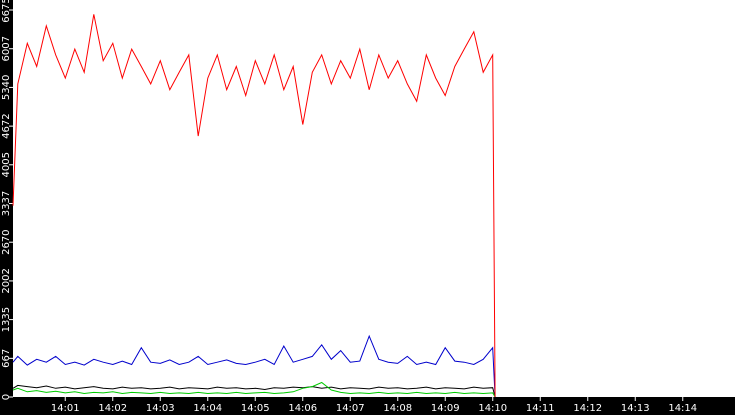 The width and height of the screenshot is (735, 415). What do you see at coordinates (255, 408) in the screenshot?
I see `x-tick-label: 14:05` at bounding box center [255, 408].